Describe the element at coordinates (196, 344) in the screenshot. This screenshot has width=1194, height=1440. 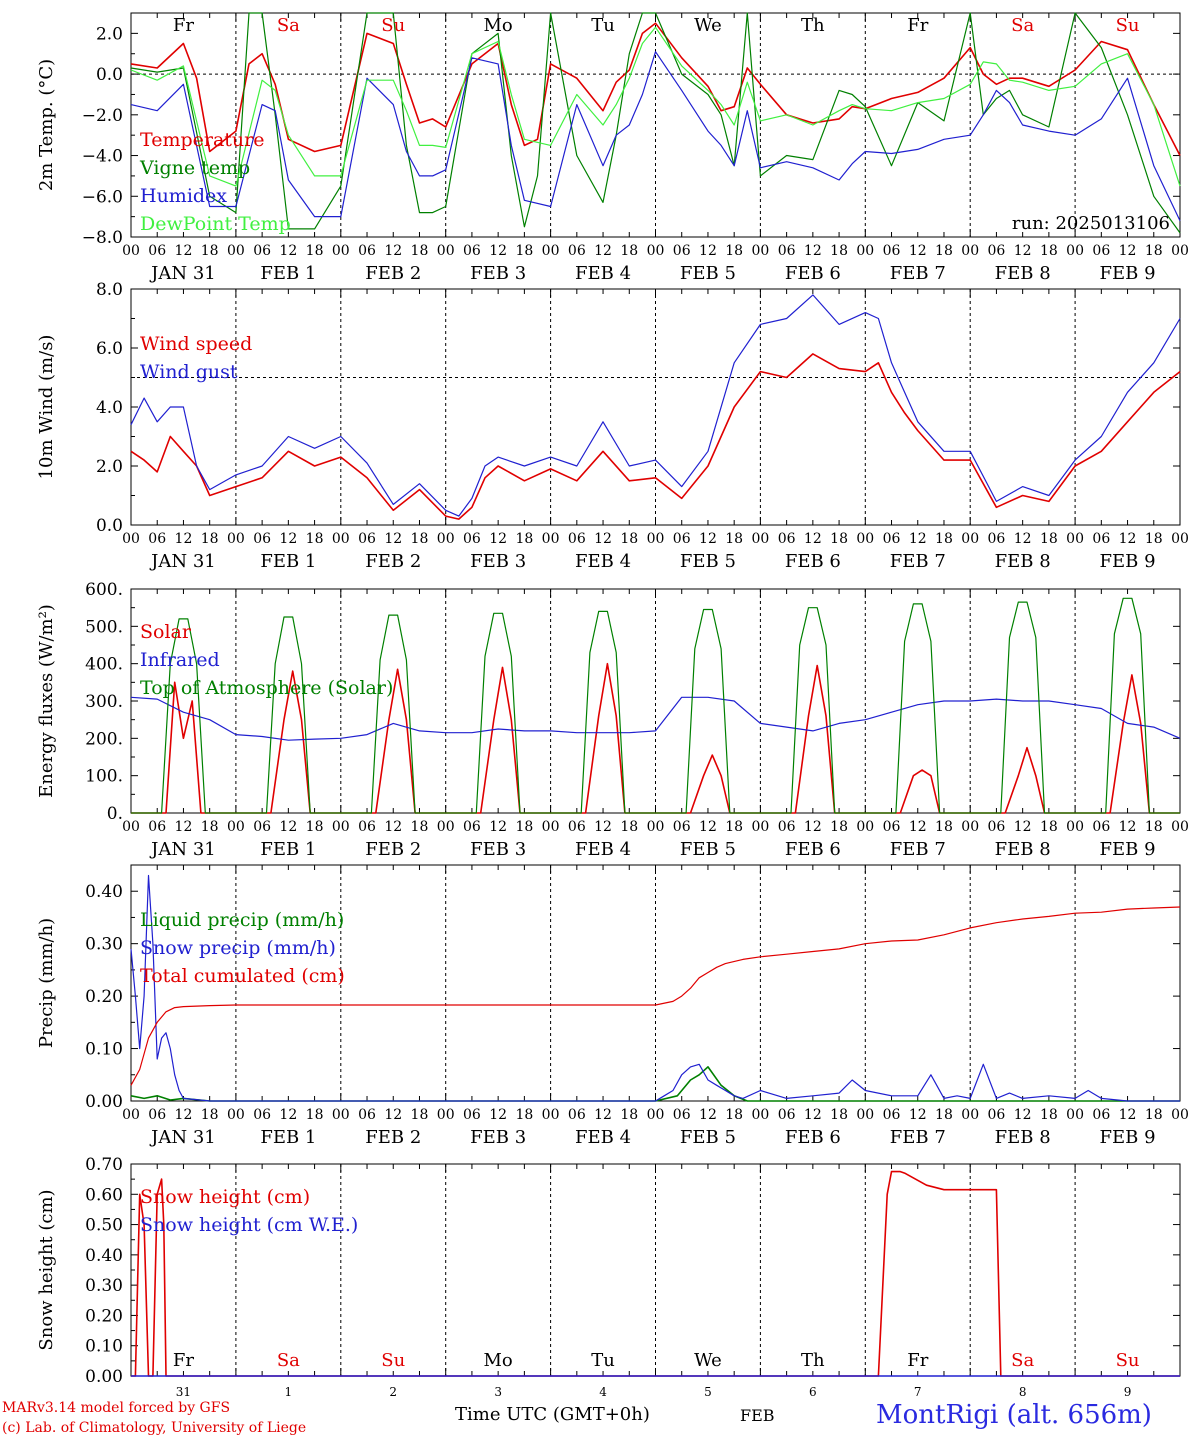
I see `legend-entry: Wind speed` at that location.